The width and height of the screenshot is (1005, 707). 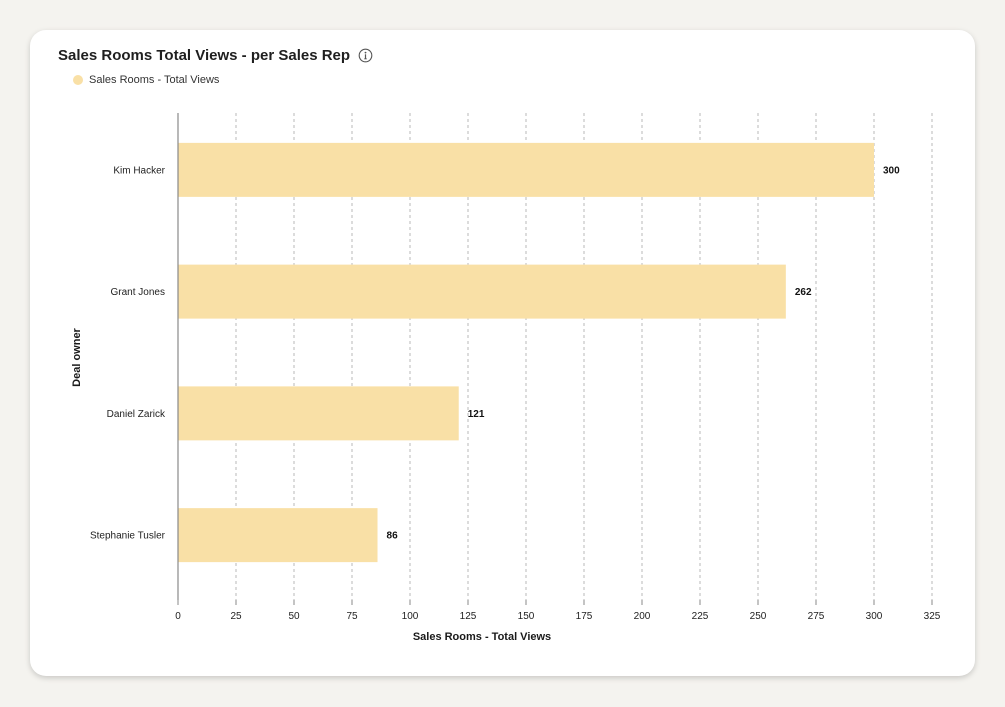 I want to click on info-icon, so click(x=365, y=55).